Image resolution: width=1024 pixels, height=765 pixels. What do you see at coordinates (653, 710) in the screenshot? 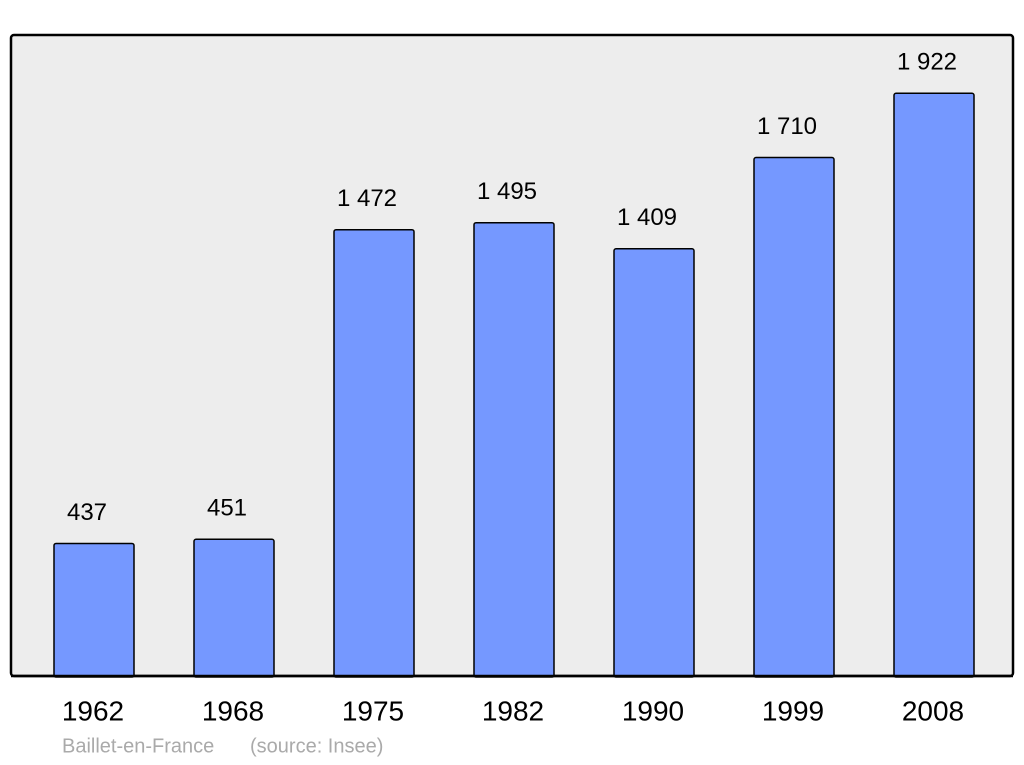
I see `x-tick-label: 1990` at bounding box center [653, 710].